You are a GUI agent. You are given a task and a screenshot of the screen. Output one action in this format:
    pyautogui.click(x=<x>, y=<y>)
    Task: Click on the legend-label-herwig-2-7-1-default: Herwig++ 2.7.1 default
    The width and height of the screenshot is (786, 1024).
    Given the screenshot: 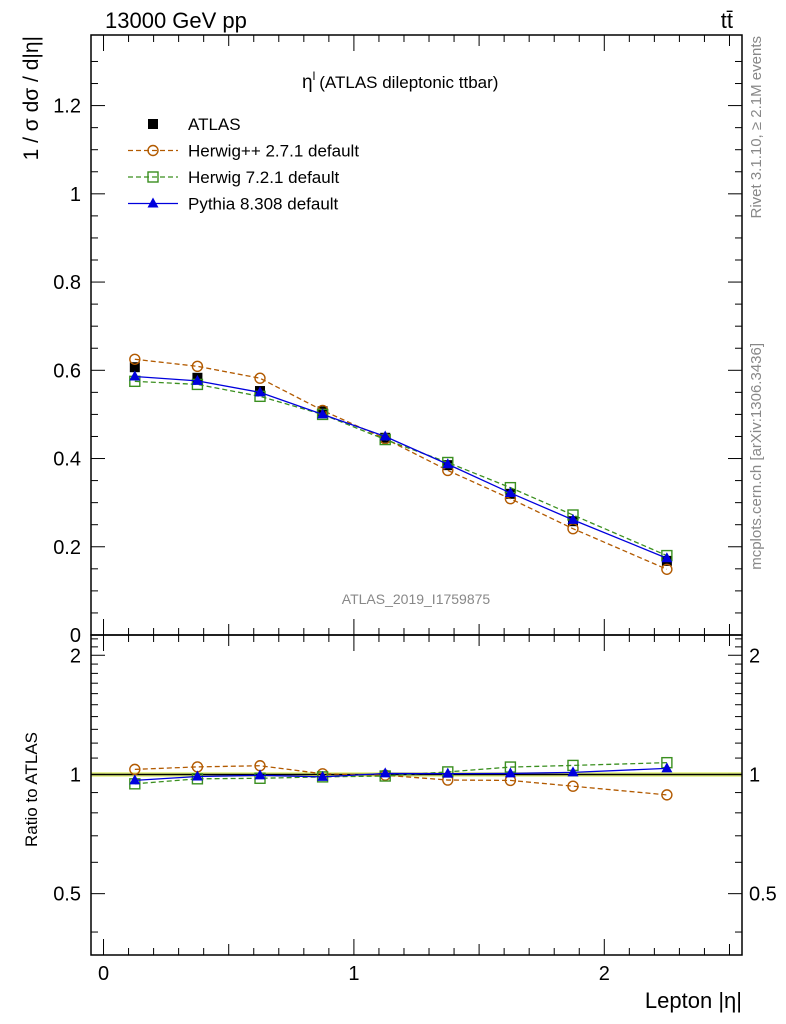 What is the action you would take?
    pyautogui.click(x=273, y=151)
    